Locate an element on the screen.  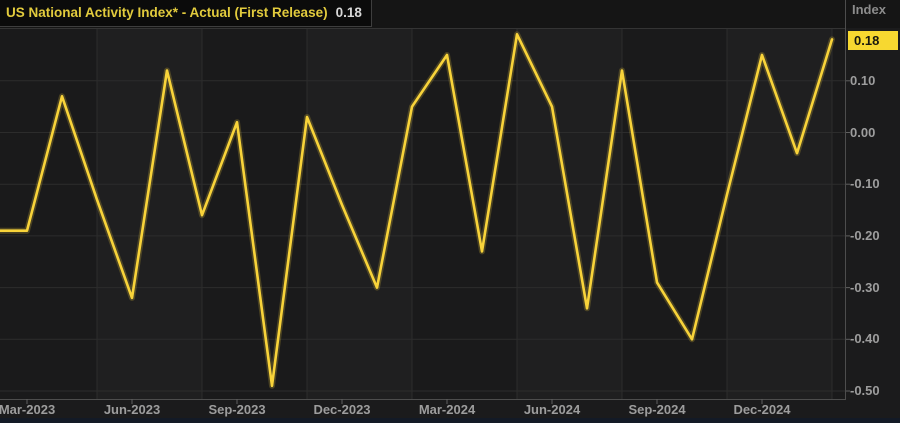
x-axis-label: Dec-2024 is located at coordinates (762, 409).